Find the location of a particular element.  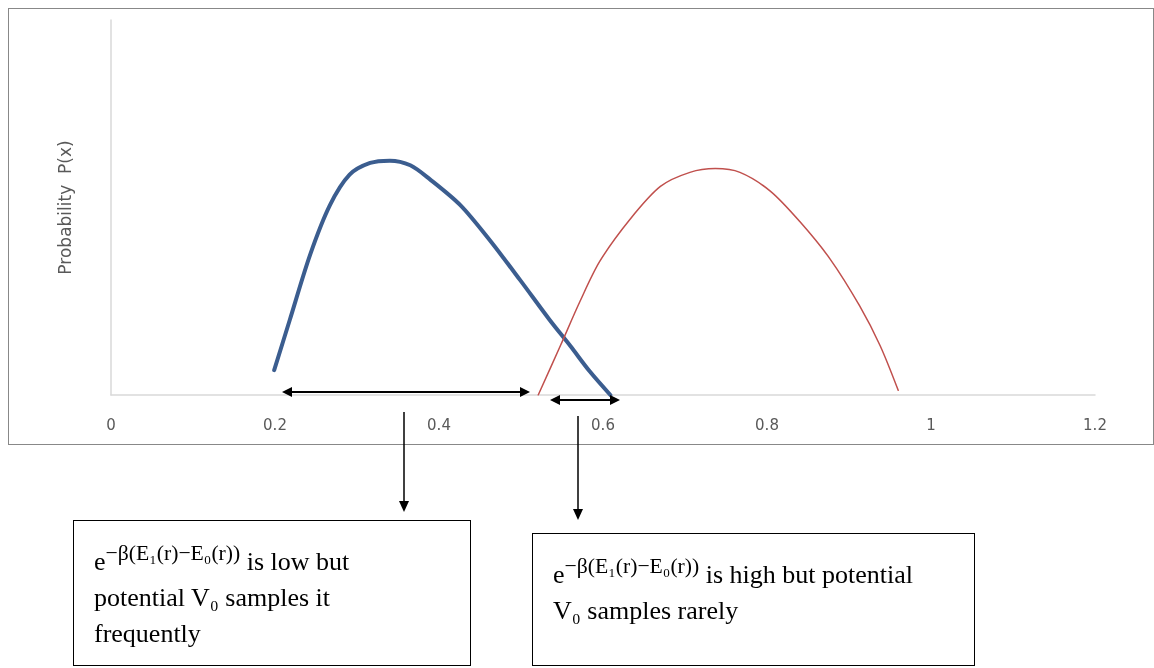

x-tick-label: 0.6 is located at coordinates (603, 424).